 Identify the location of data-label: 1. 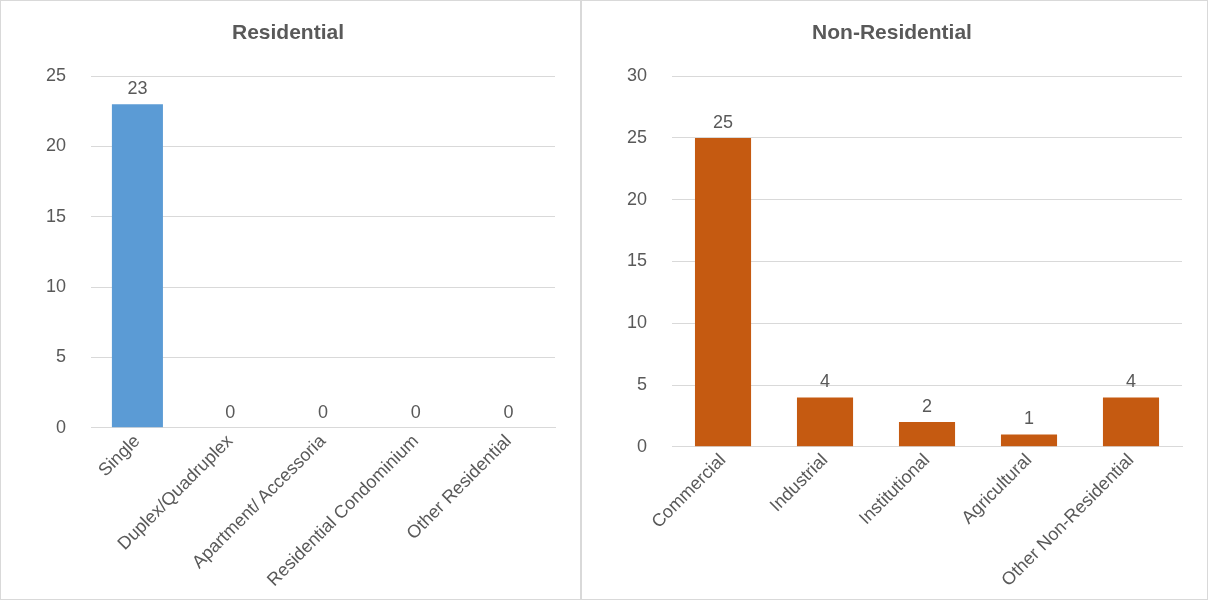
(1029, 418).